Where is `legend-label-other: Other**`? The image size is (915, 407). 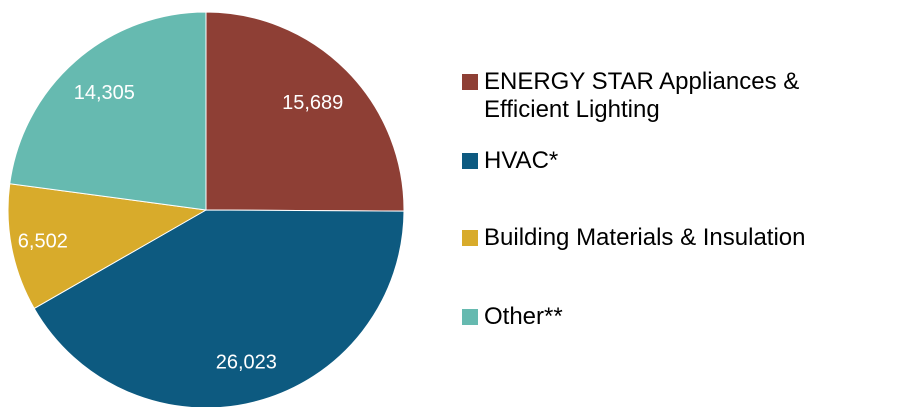
legend-label-other: Other** is located at coordinates (523, 316).